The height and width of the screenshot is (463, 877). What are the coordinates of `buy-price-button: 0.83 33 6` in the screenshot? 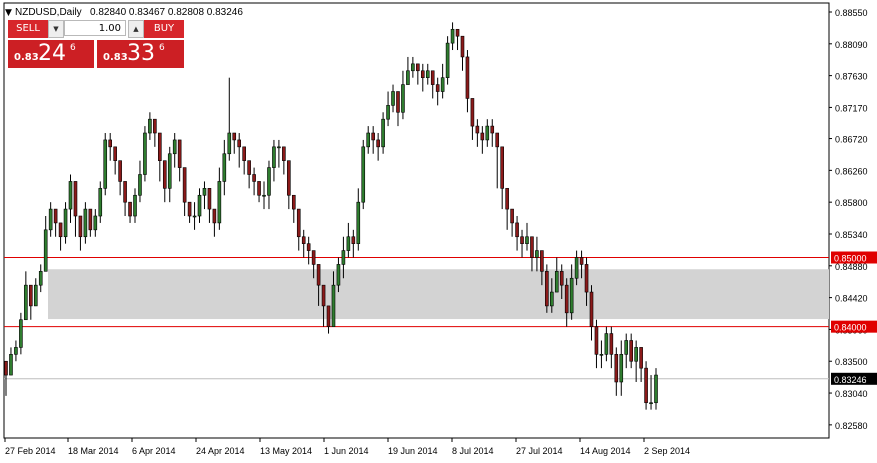 It's located at (140, 54).